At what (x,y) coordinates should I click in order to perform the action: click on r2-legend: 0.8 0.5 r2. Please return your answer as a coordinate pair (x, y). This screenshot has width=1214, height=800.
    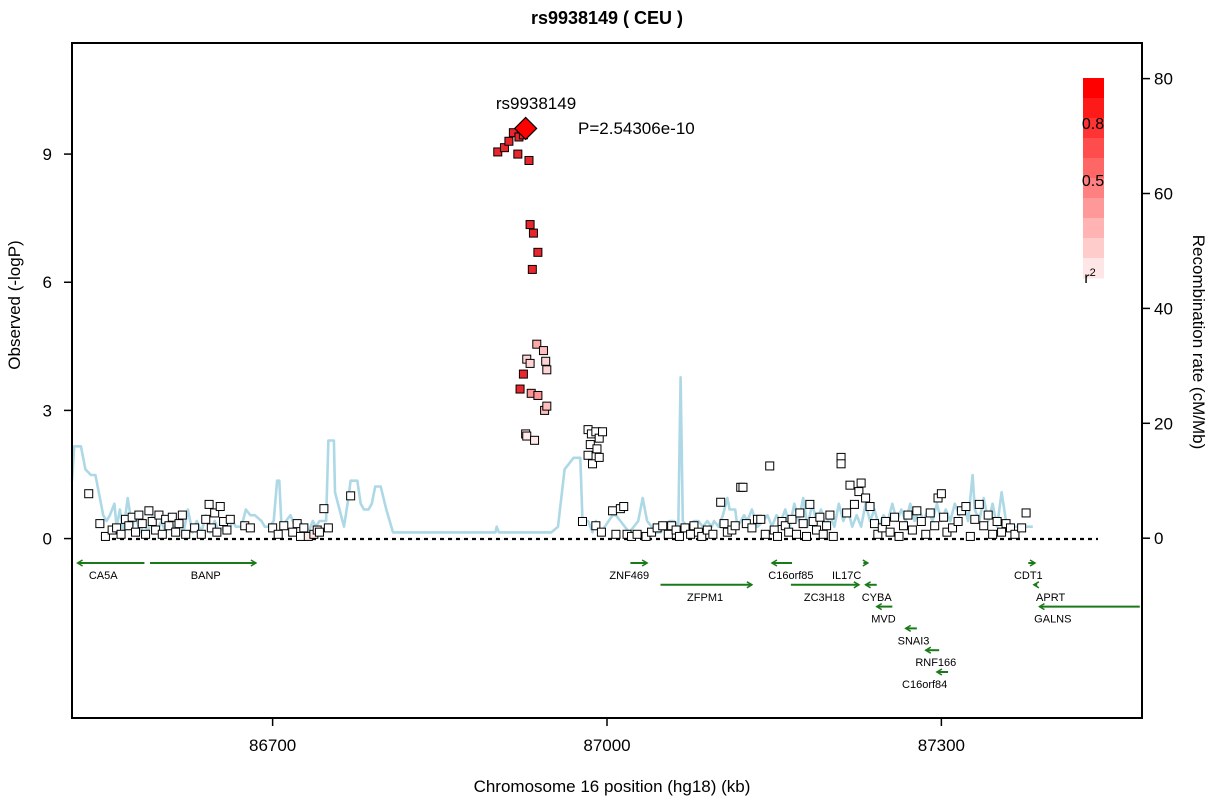
    Looking at the image, I should click on (1093, 182).